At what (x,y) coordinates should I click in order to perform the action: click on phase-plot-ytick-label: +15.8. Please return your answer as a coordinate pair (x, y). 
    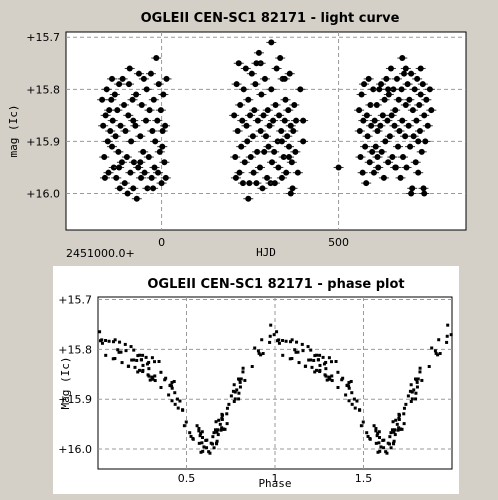
    Looking at the image, I should click on (75, 349).